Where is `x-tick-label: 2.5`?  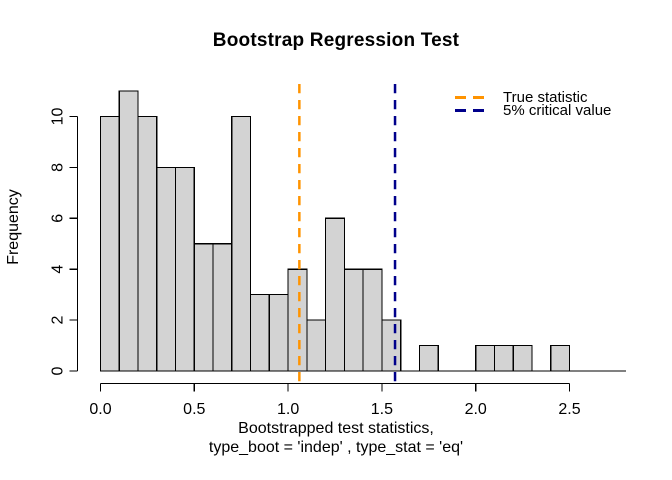 x-tick-label: 2.5 is located at coordinates (569, 409).